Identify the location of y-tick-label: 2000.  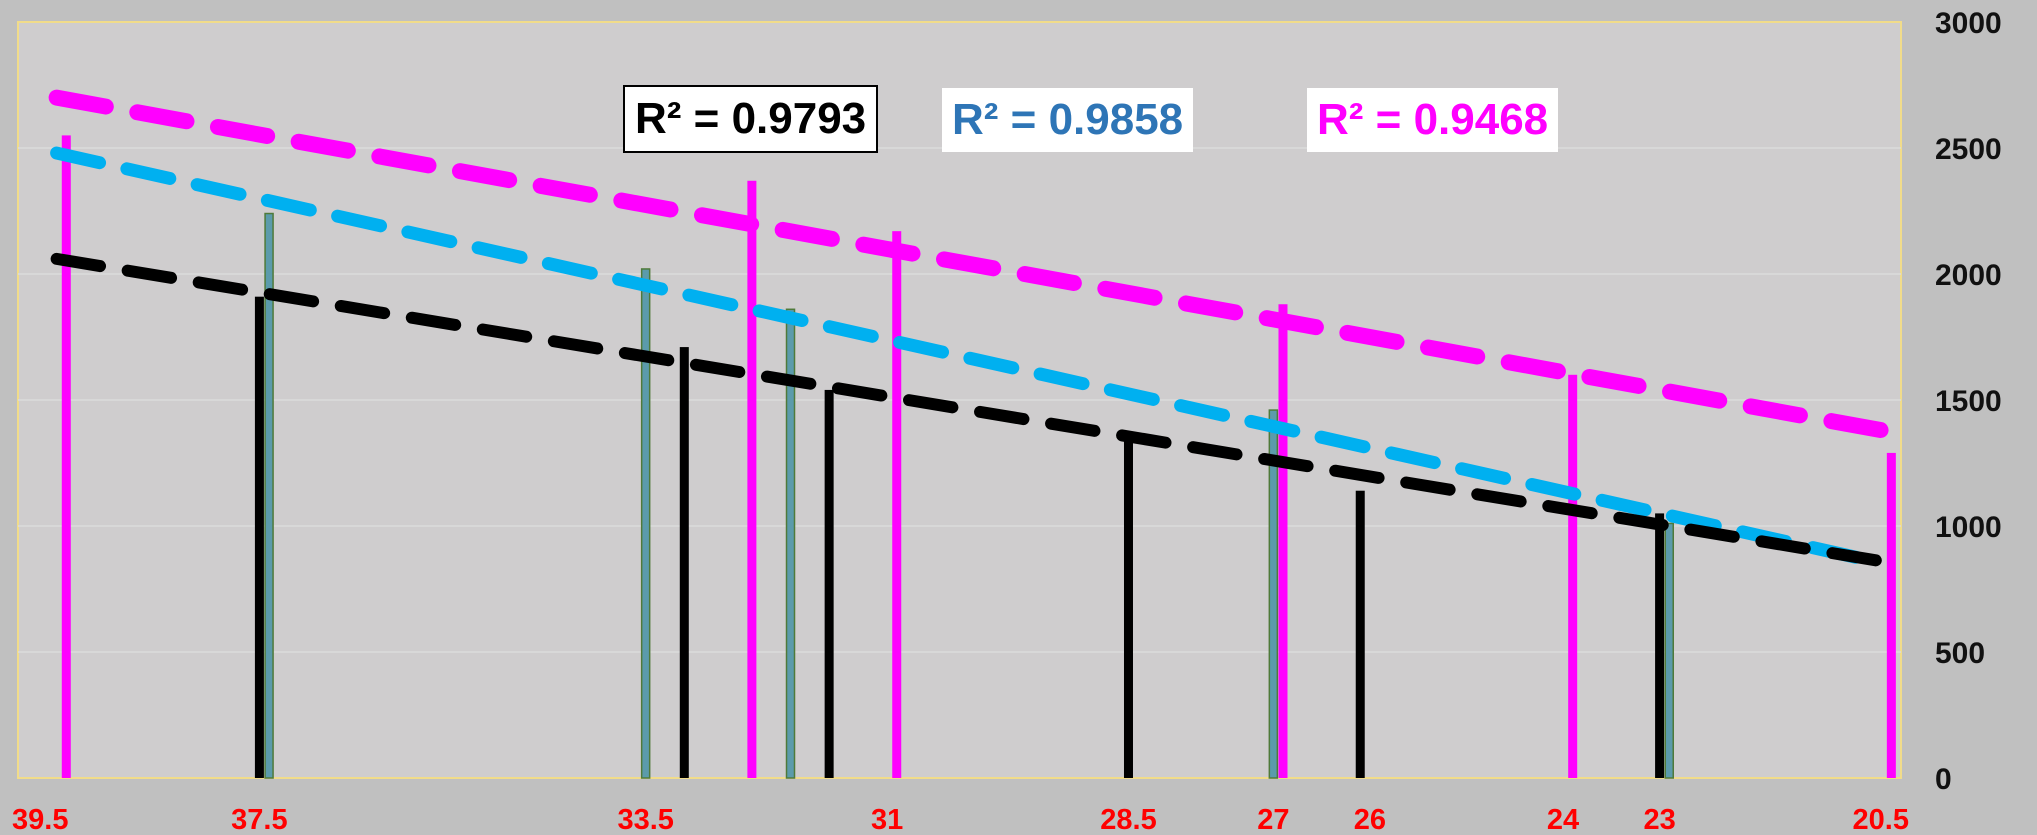
(1968, 275).